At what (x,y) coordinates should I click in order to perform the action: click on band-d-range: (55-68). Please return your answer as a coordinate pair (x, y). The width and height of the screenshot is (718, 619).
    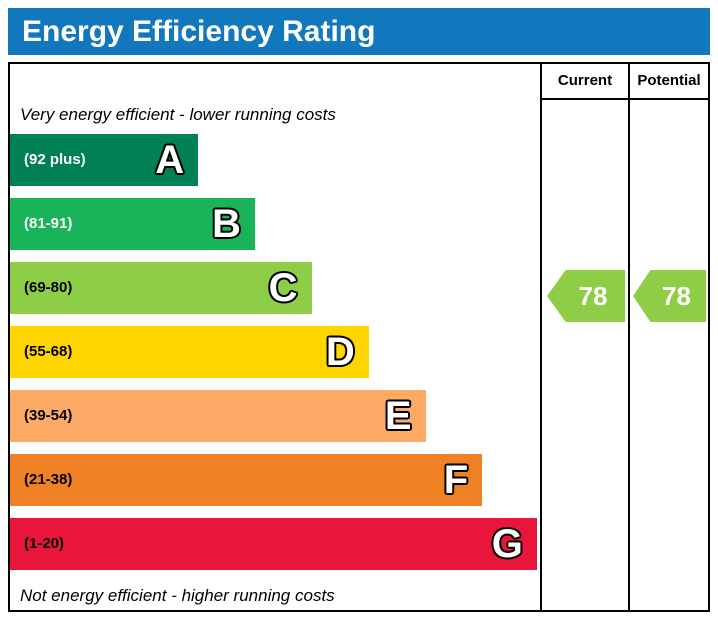
    Looking at the image, I should click on (48, 351).